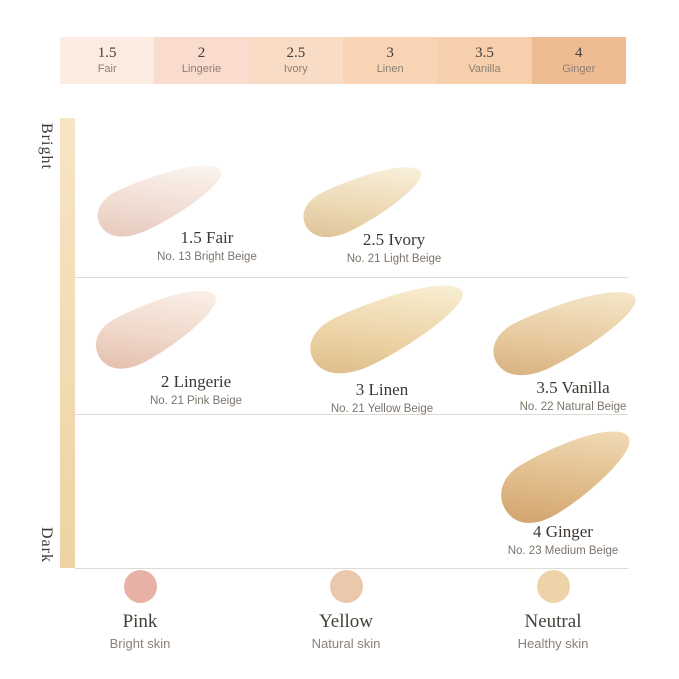  I want to click on swatch-subtitle: No. 21 Light Beige, so click(394, 259).